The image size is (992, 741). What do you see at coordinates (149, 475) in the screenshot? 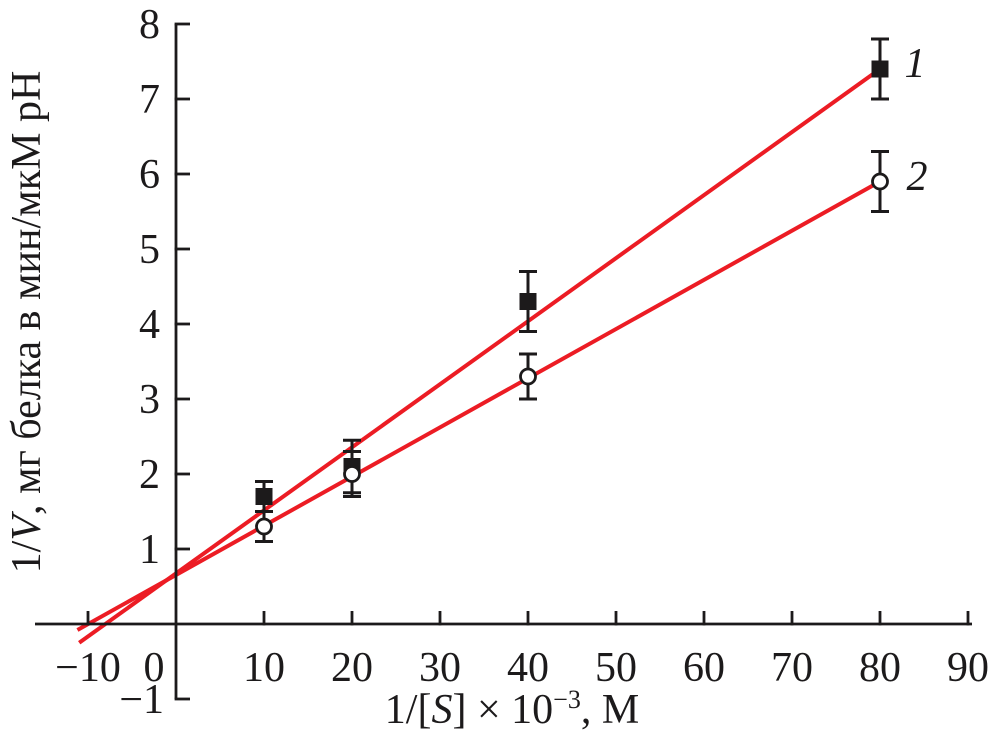
I see `y-tick-label-2: 2` at bounding box center [149, 475].